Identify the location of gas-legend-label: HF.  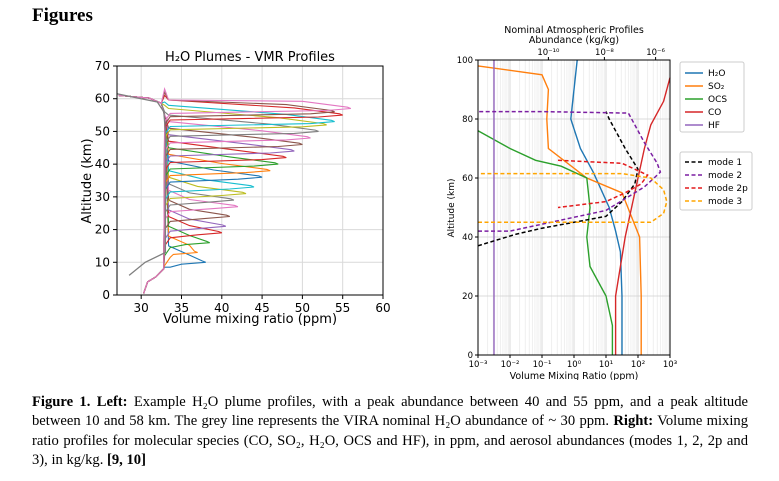
(714, 126).